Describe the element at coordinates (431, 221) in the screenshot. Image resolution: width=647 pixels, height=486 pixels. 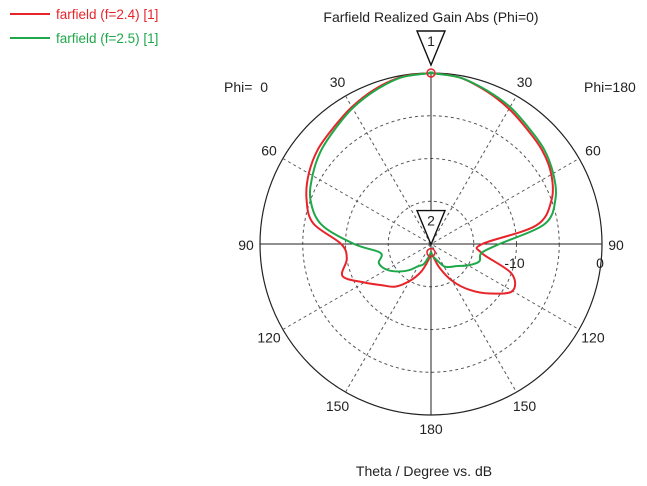
I see `marker-label: 2` at that location.